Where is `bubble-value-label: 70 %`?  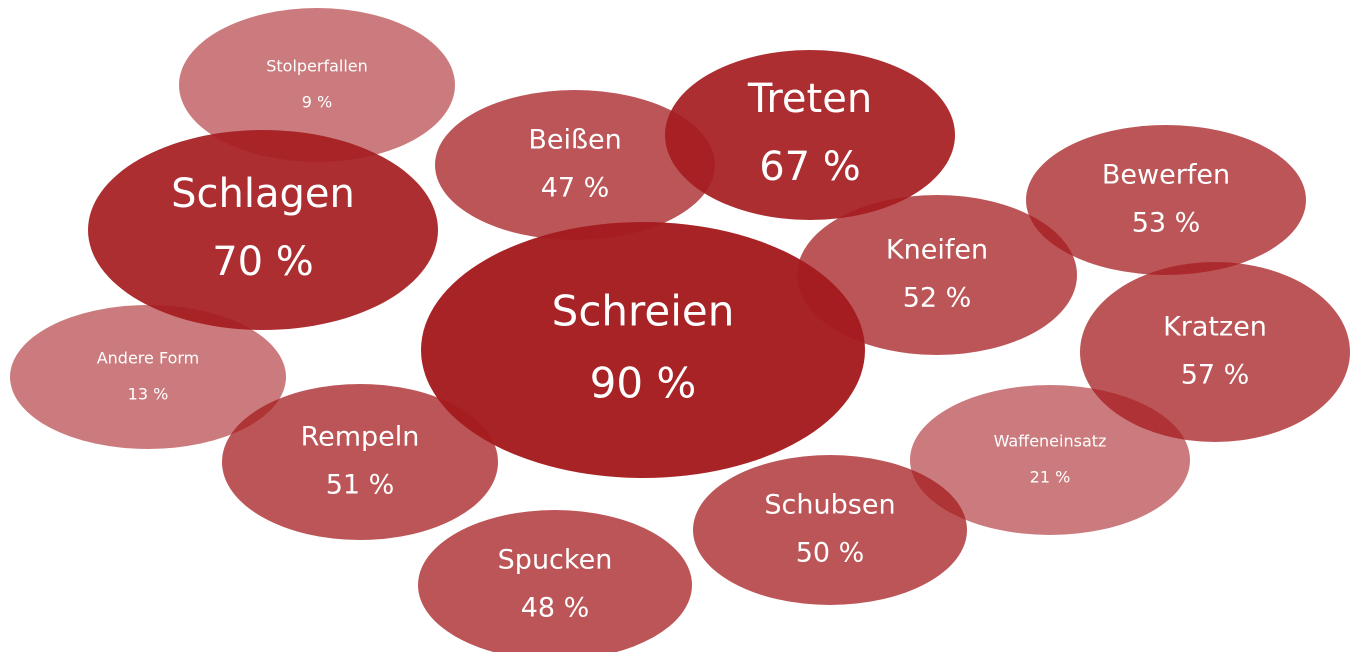
bubble-value-label: 70 % is located at coordinates (263, 262).